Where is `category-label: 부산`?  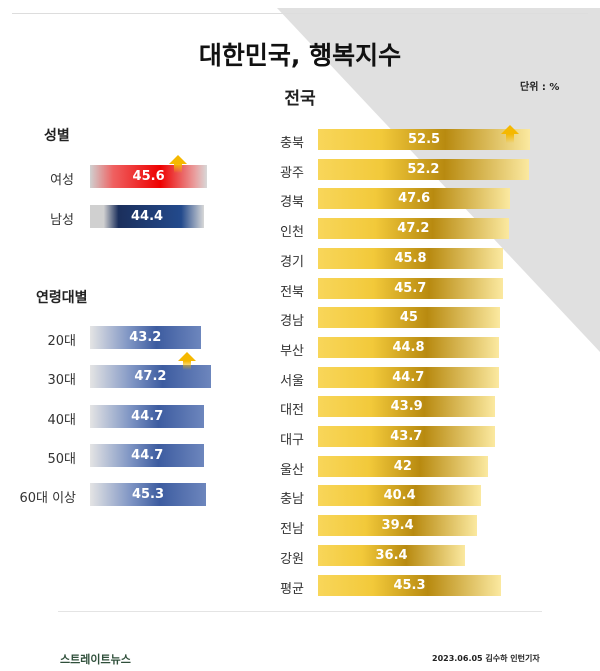 category-label: 부산 is located at coordinates (292, 351).